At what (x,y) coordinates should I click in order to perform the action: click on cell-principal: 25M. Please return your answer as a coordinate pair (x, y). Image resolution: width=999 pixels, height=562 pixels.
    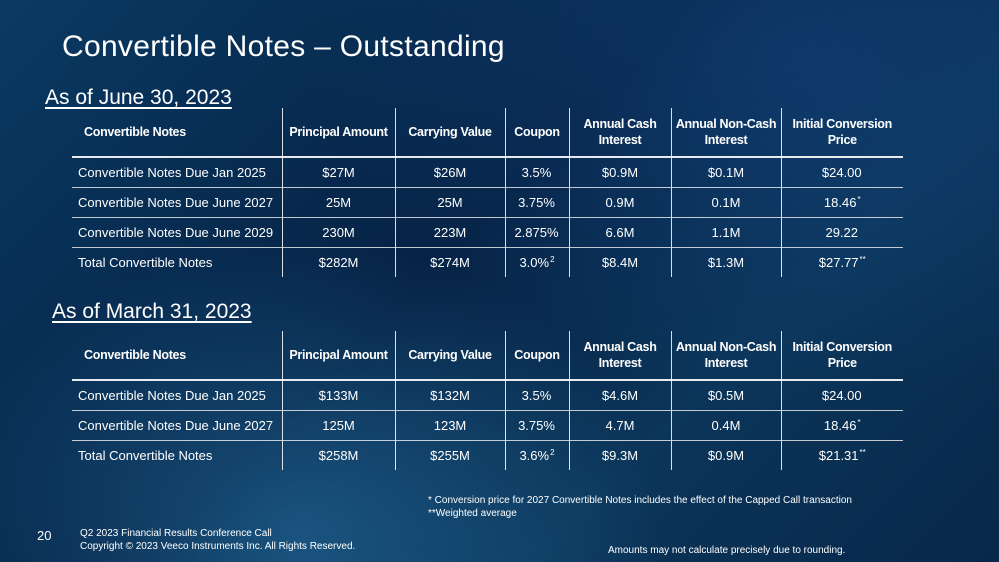
    Looking at the image, I should click on (338, 202).